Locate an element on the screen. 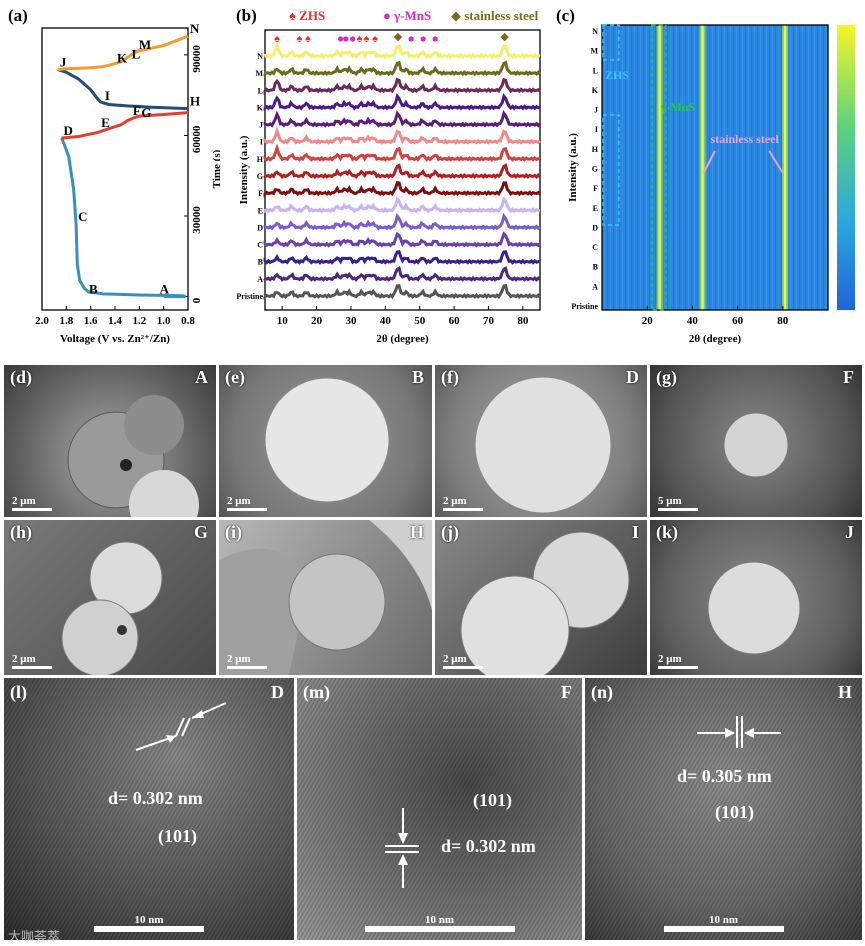  mns-annotation: γ-MnS is located at coordinates (678, 107).